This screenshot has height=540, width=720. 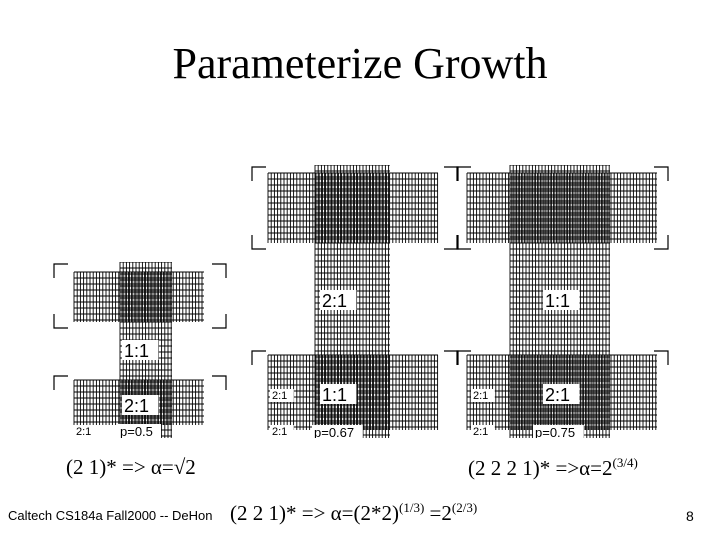 What do you see at coordinates (334, 431) in the screenshot?
I see `diagram-label-p: p=0.67` at bounding box center [334, 431].